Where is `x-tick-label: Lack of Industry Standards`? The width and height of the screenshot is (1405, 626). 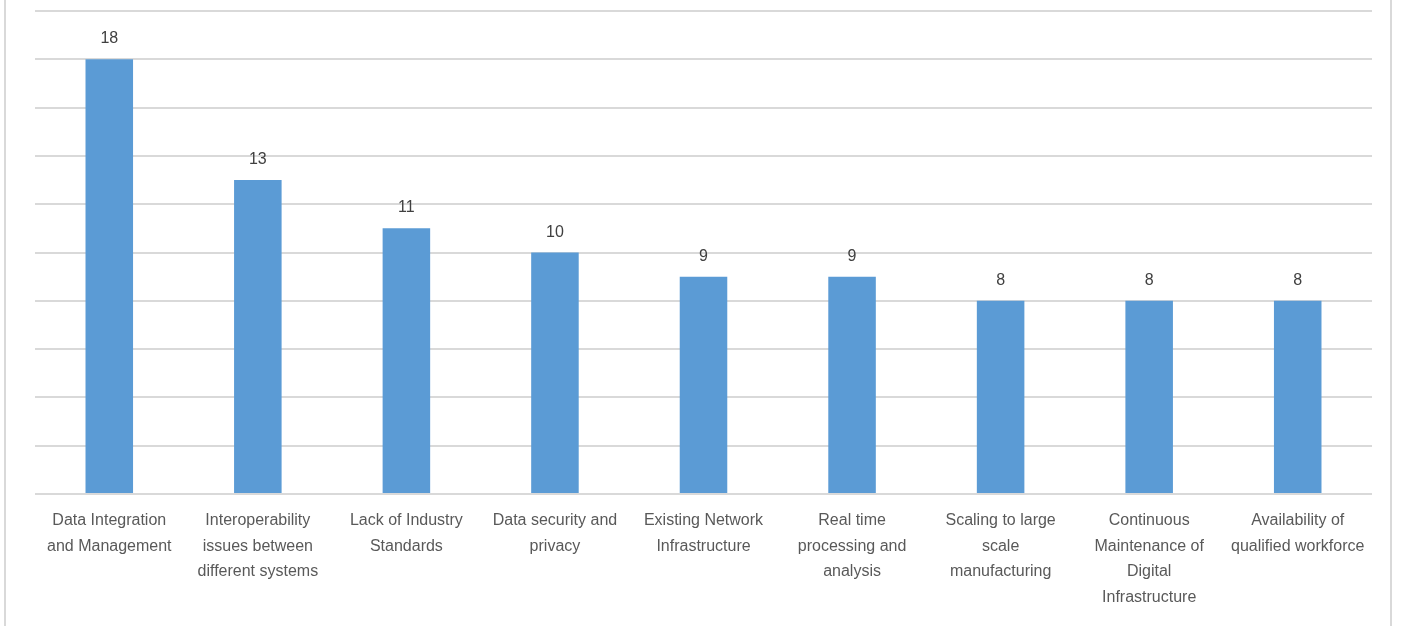
x-tick-label: Lack of Industry Standards is located at coordinates (406, 532).